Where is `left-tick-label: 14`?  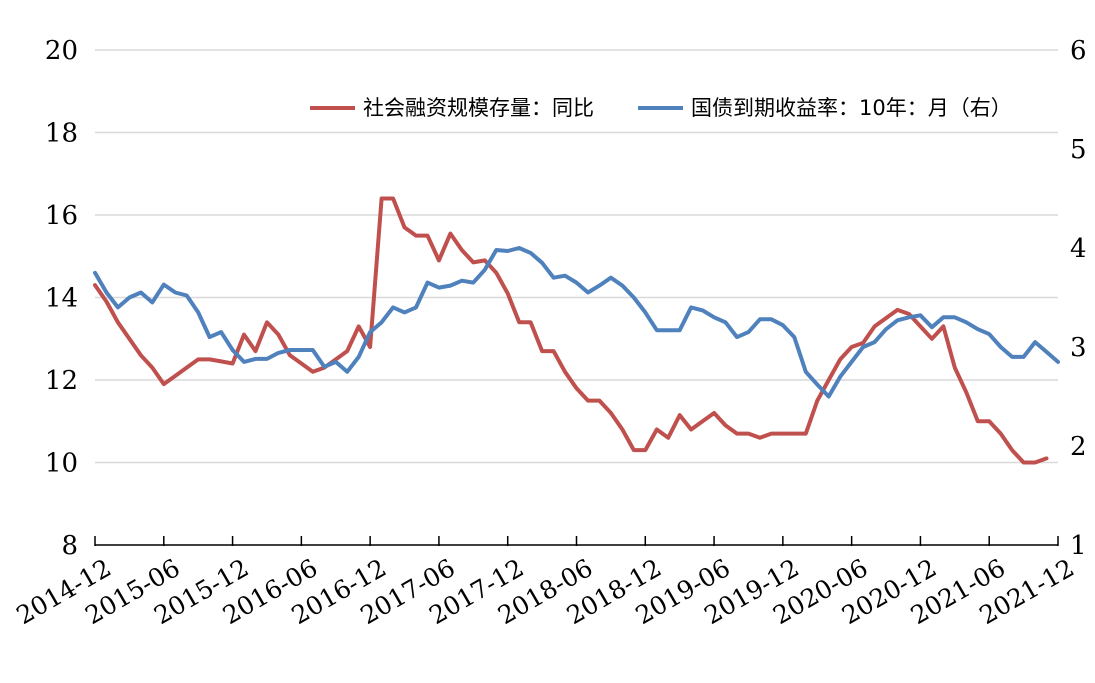 left-tick-label: 14 is located at coordinates (61, 299).